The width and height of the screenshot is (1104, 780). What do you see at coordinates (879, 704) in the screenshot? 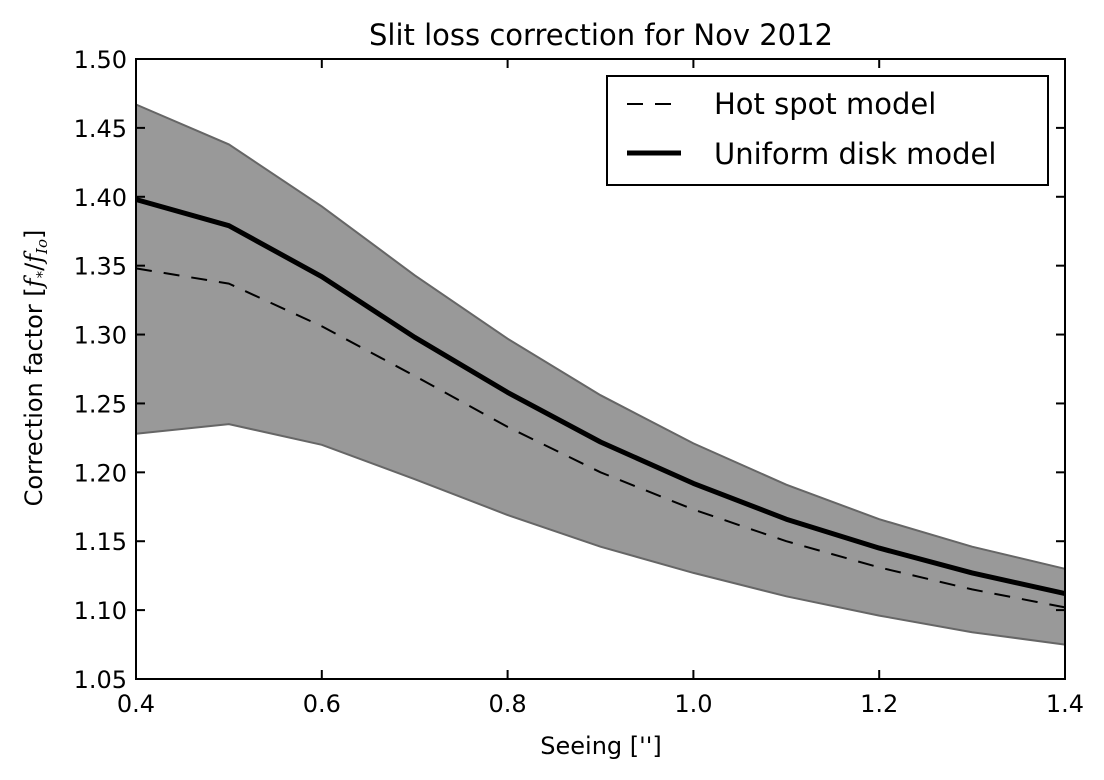
I see `x-tick-label: 1.2` at bounding box center [879, 704].